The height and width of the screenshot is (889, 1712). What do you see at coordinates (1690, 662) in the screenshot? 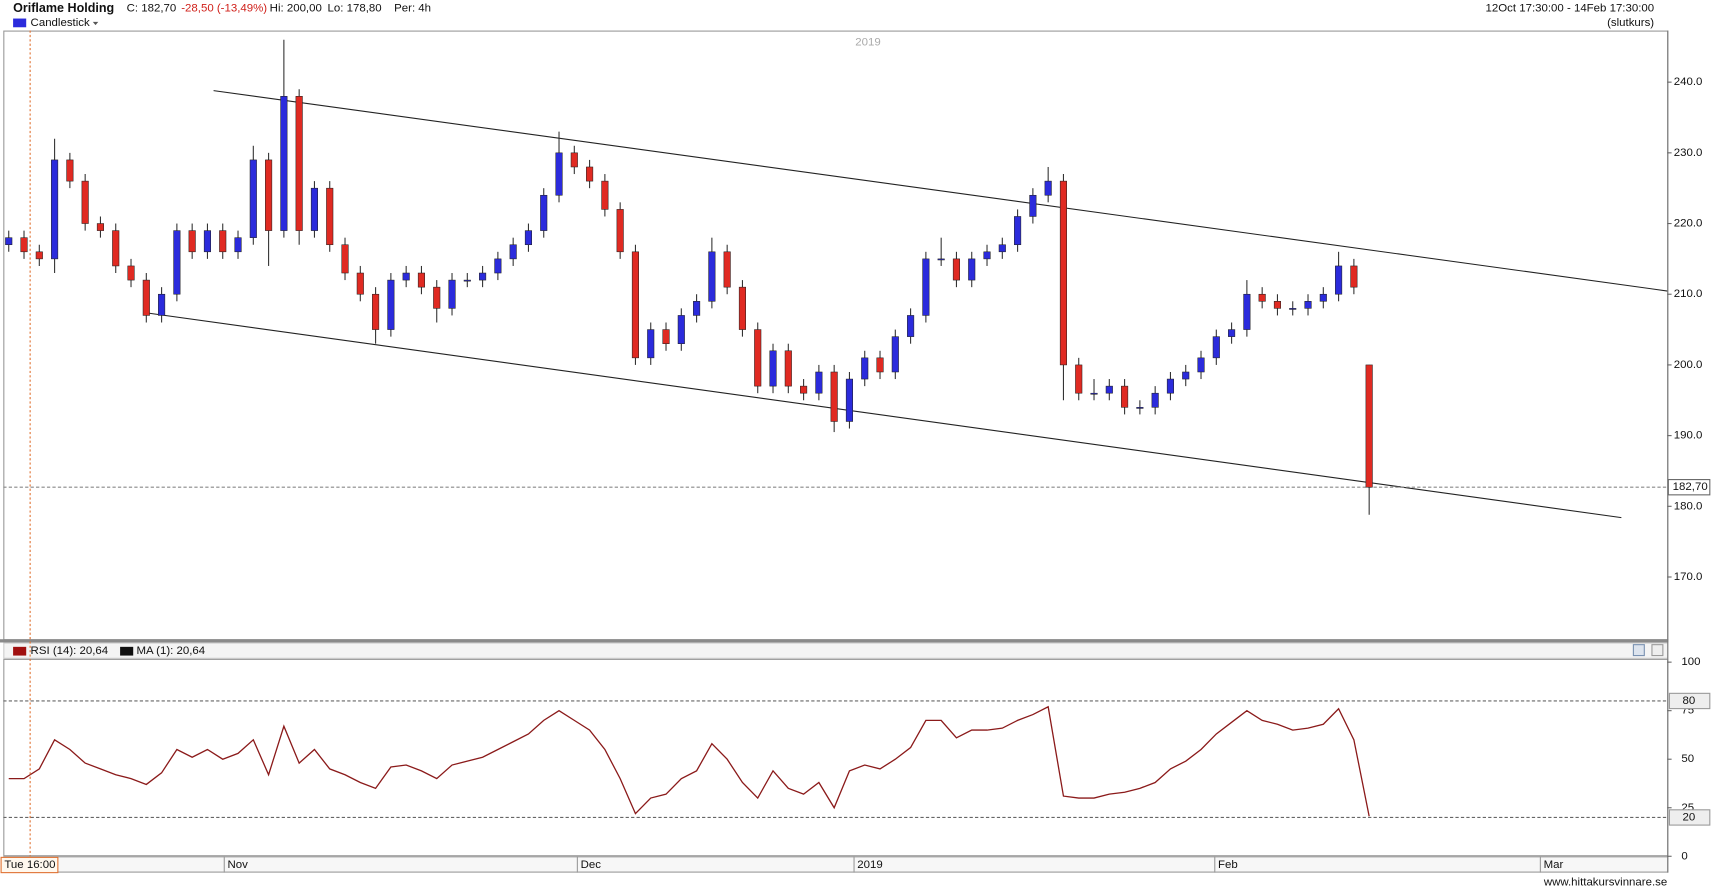
I see `y-tick-label: 100` at bounding box center [1690, 662].